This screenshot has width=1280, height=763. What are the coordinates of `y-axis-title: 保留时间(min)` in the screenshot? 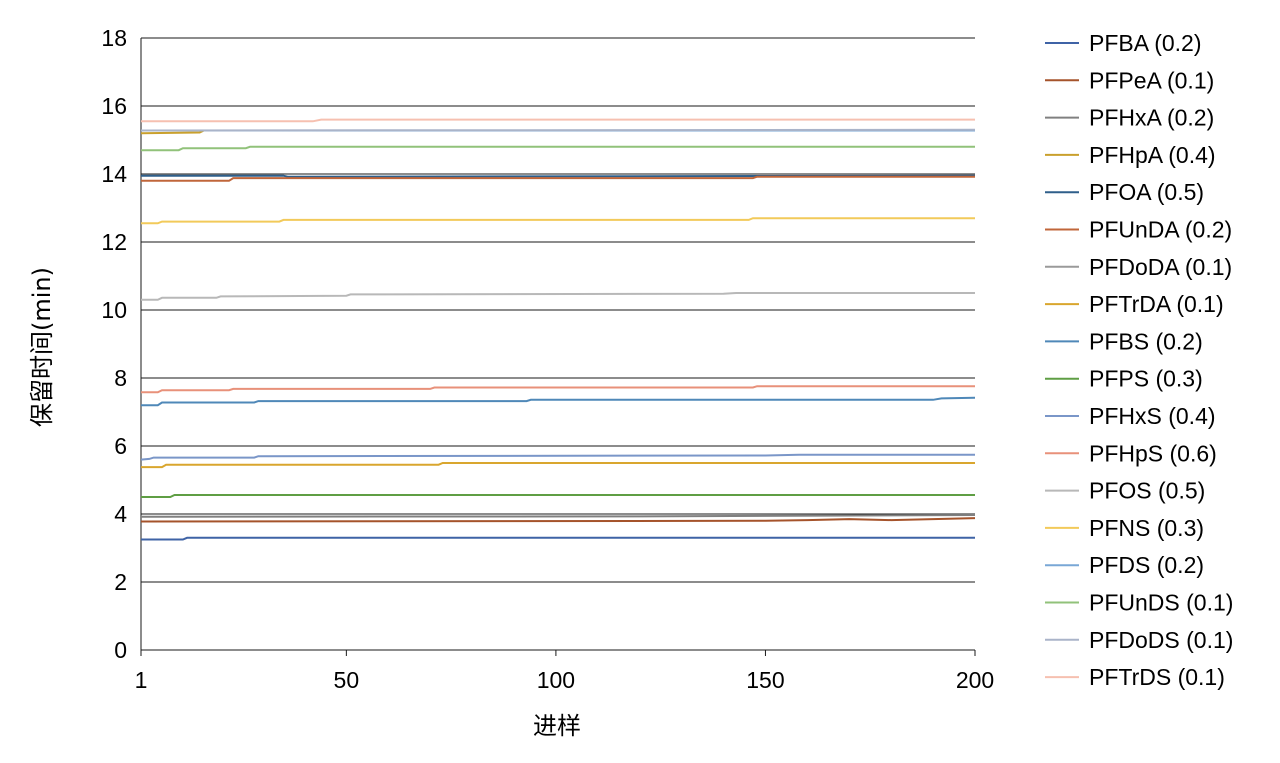 It's located at (42, 347).